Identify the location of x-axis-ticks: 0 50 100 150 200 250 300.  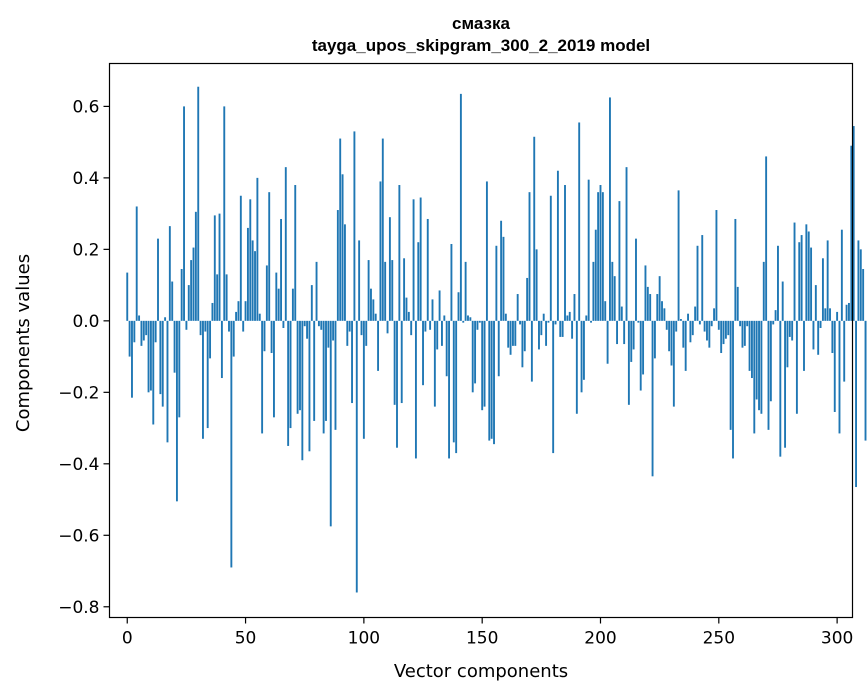
(487, 633).